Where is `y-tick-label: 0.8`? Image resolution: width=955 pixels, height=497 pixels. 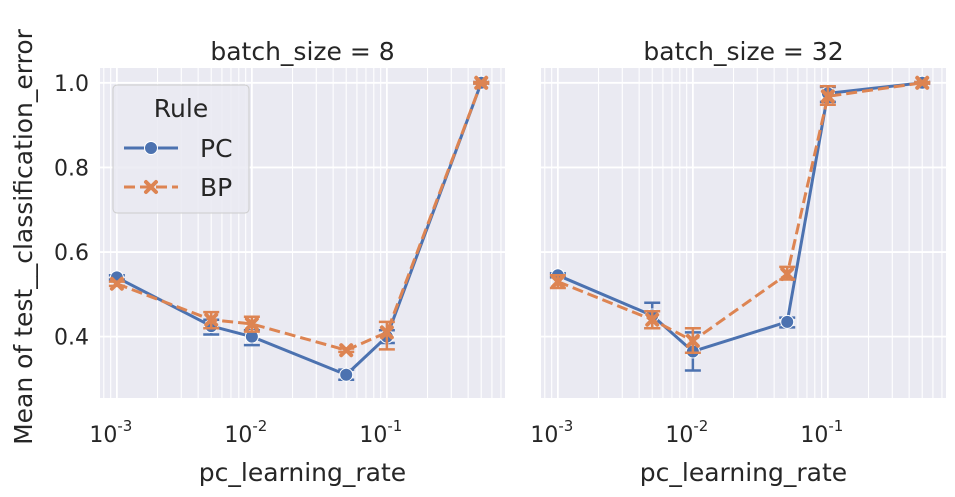
y-tick-label: 0.8 is located at coordinates (71, 168).